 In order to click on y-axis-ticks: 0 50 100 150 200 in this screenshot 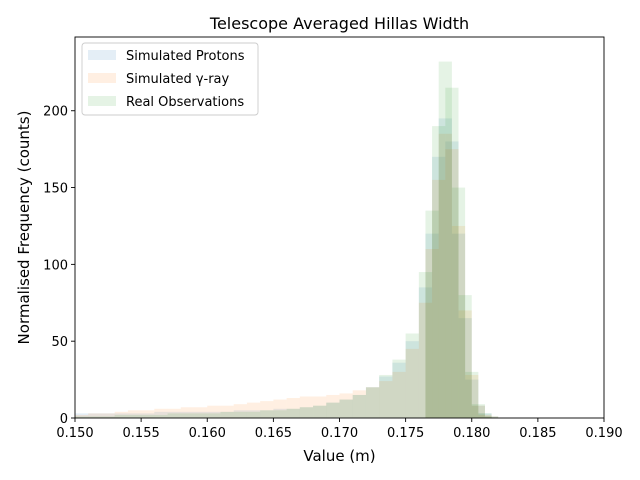, I will do `click(59, 266)`.